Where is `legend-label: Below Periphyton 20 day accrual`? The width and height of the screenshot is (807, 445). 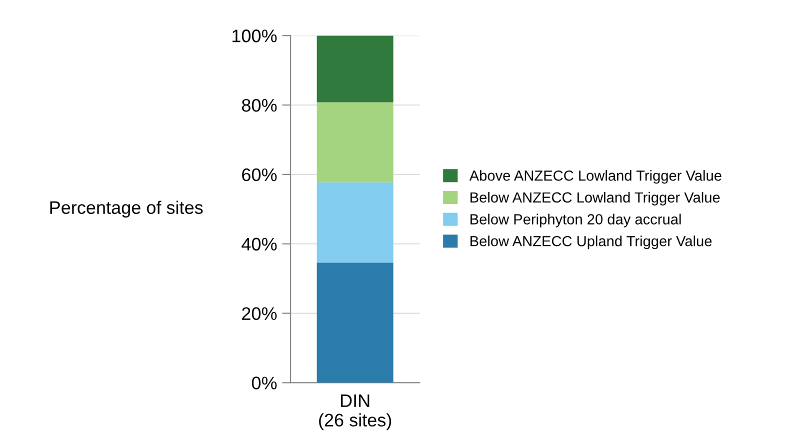 legend-label: Below Periphyton 20 day accrual is located at coordinates (575, 221).